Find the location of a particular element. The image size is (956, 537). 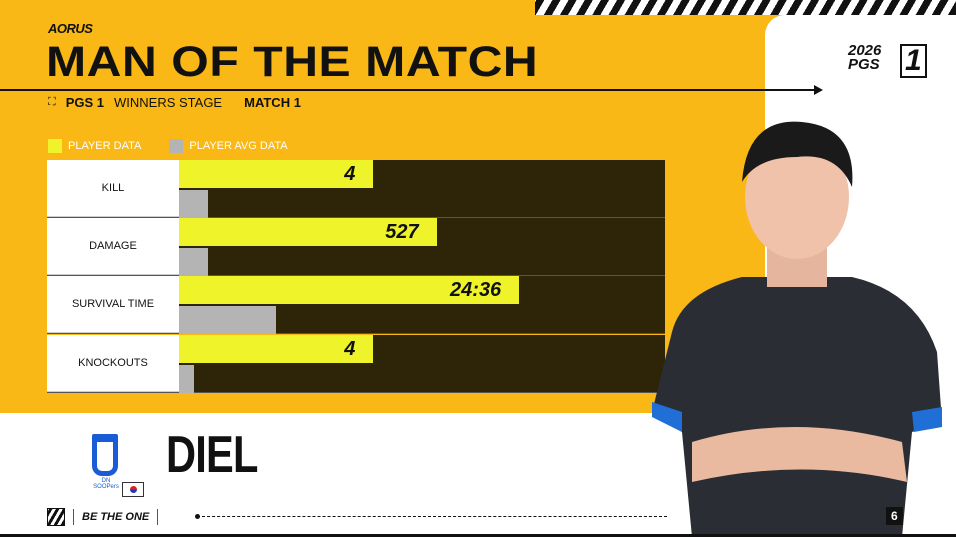

stage-name: WINNERS STAGE is located at coordinates (168, 102).